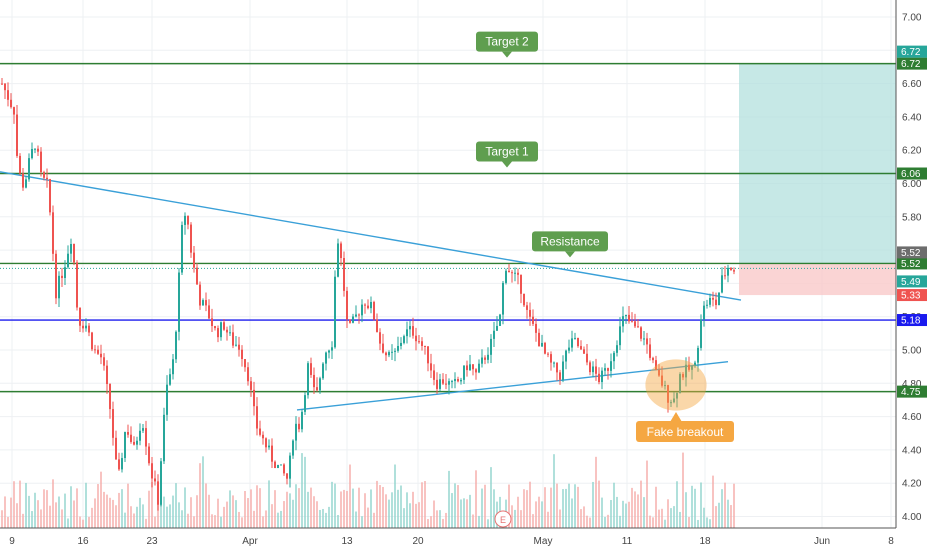 This screenshot has width=932, height=550. What do you see at coordinates (912, 217) in the screenshot?
I see `y-tick-label: 5.80` at bounding box center [912, 217].